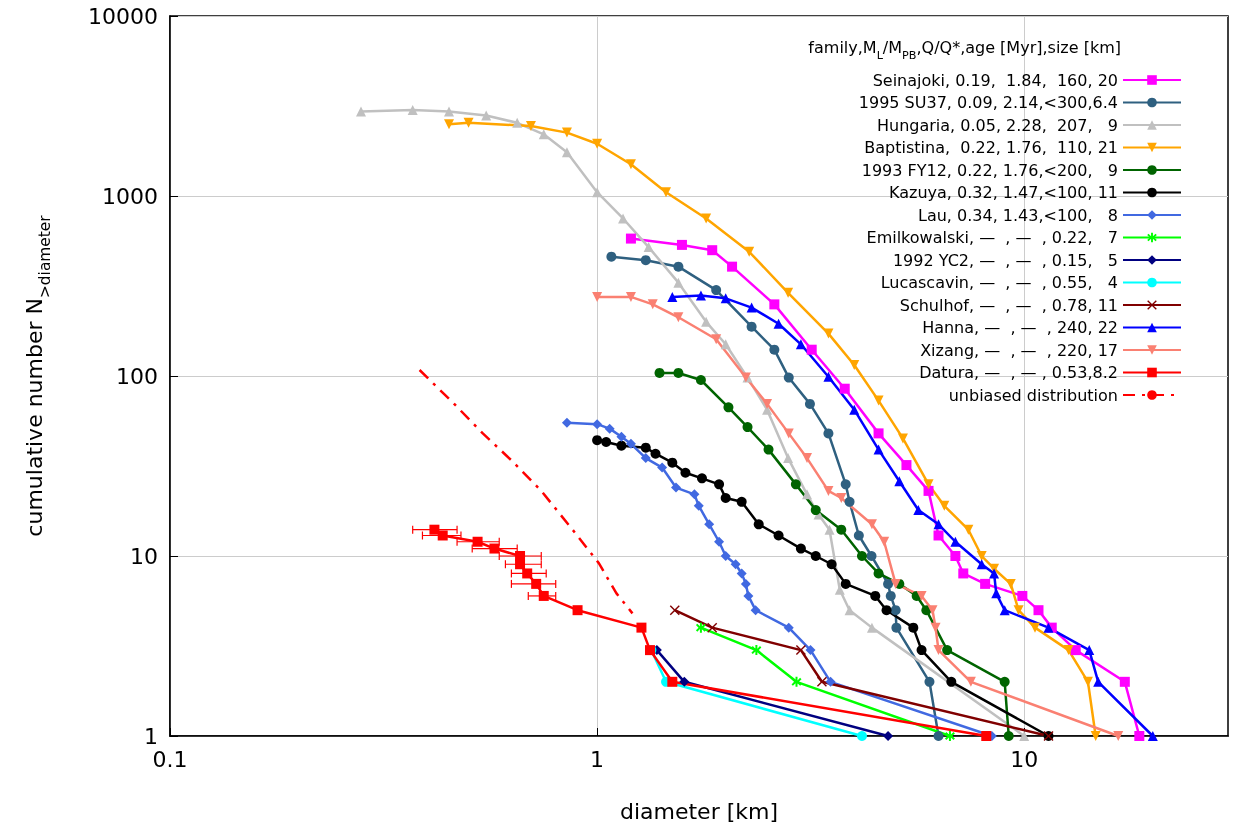 Image resolution: width=1234 pixels, height=834 pixels. What do you see at coordinates (988, 102) in the screenshot?
I see `legend-label: 1995 SU37, 0.09, 2.14,<300,6.4` at bounding box center [988, 102].